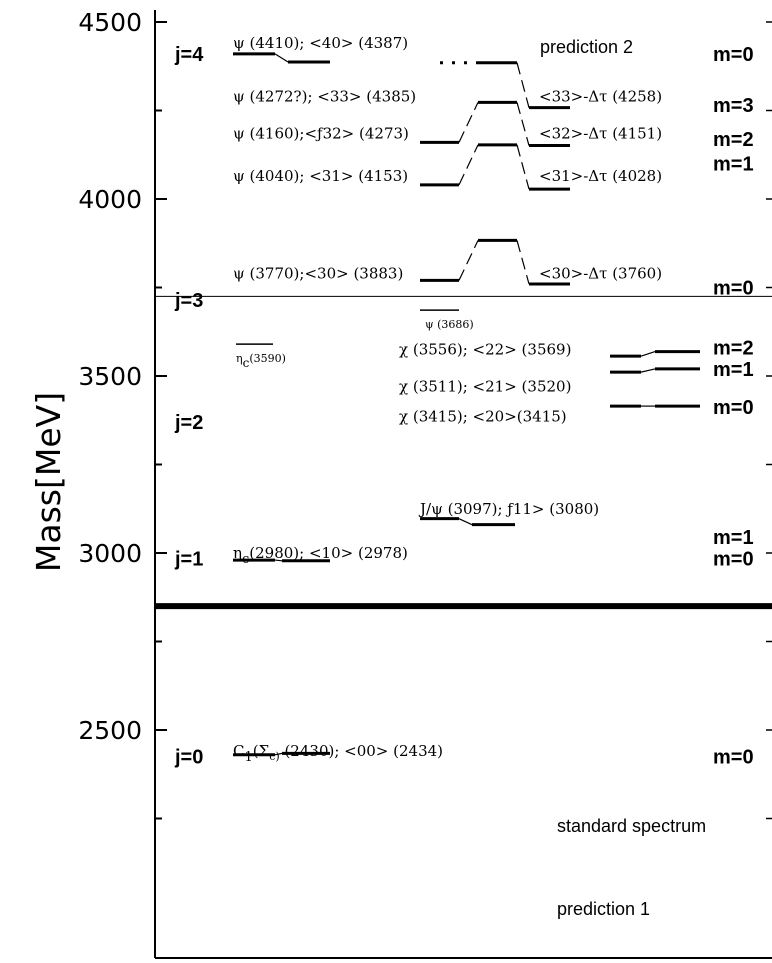 The height and width of the screenshot is (963, 772). I want to click on small-state-label: ηc(3590), so click(261, 361).